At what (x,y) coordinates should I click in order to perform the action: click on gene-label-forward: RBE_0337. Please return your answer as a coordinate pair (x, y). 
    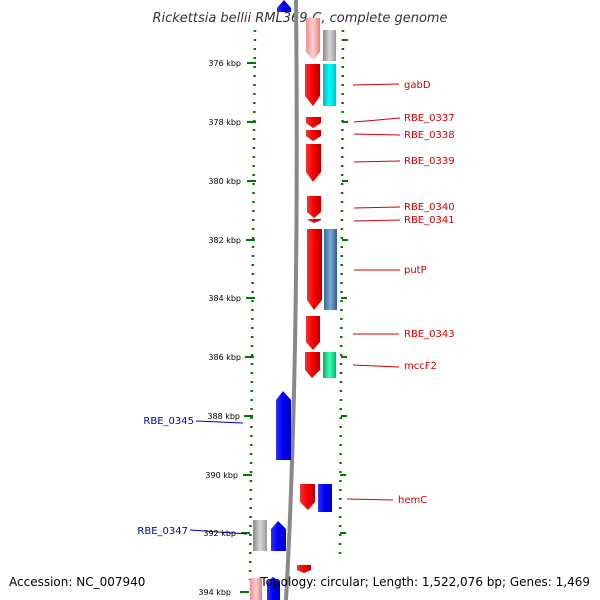
    Looking at the image, I should click on (429, 118).